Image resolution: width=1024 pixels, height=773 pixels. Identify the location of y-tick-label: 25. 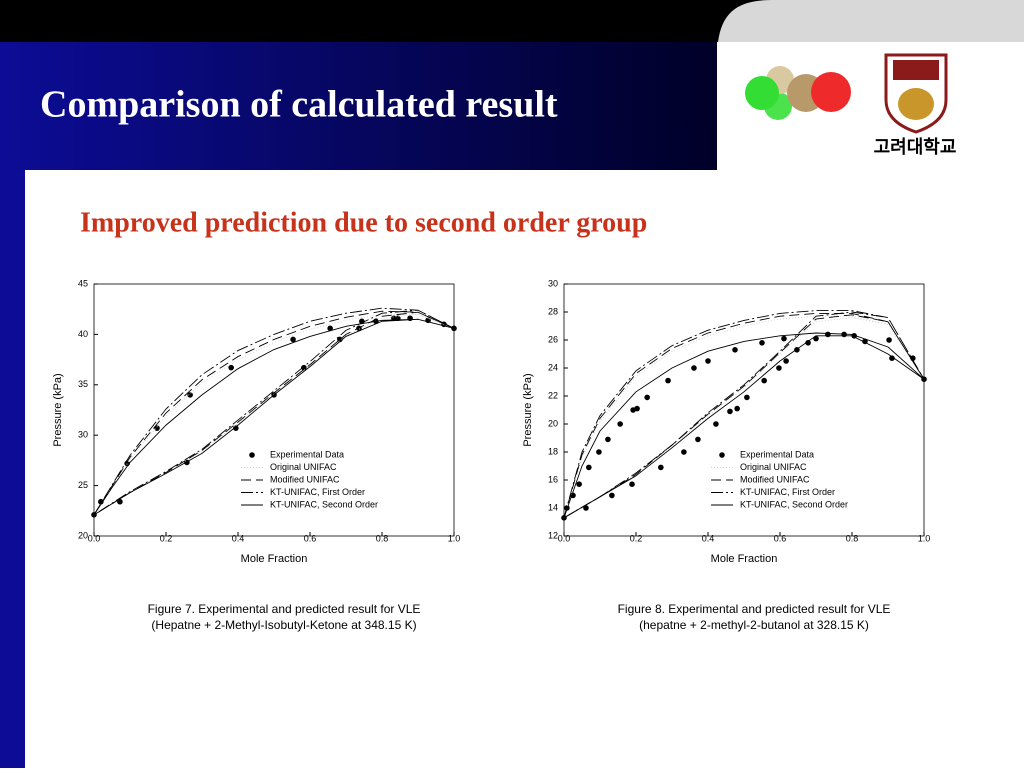
(83, 485).